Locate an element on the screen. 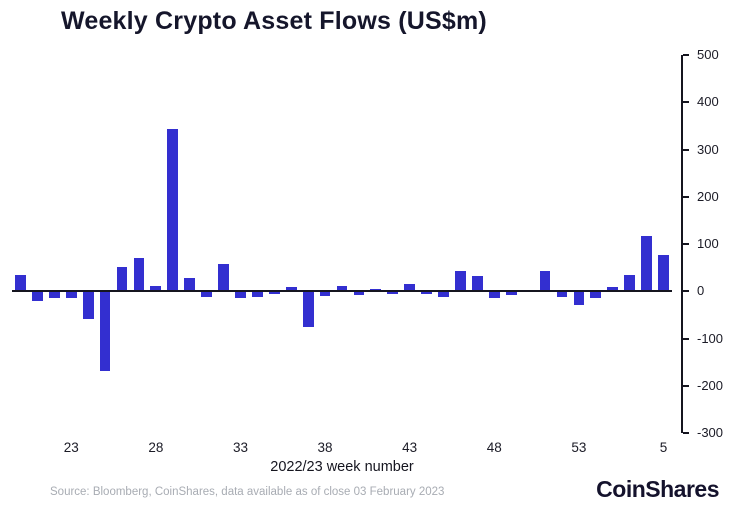  y-tick-label: 100 is located at coordinates (708, 243).